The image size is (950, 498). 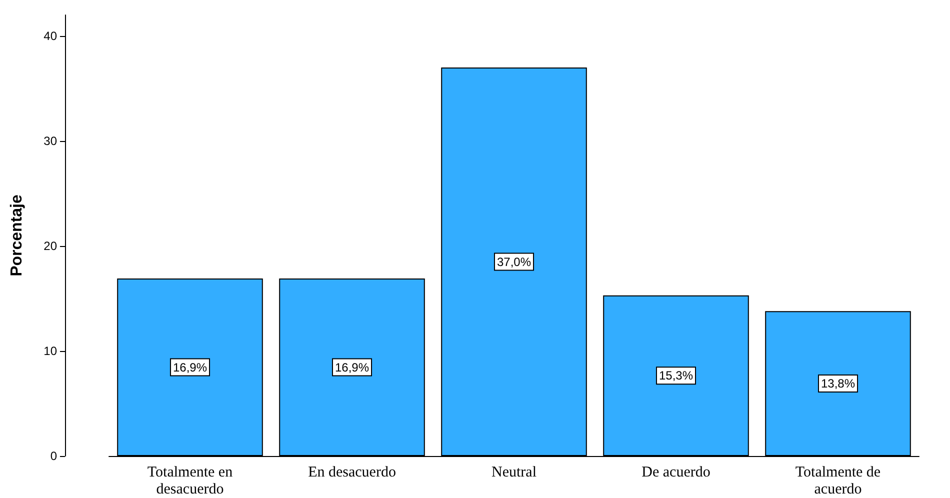 I want to click on y-tick-label: 40, so click(x=51, y=36).